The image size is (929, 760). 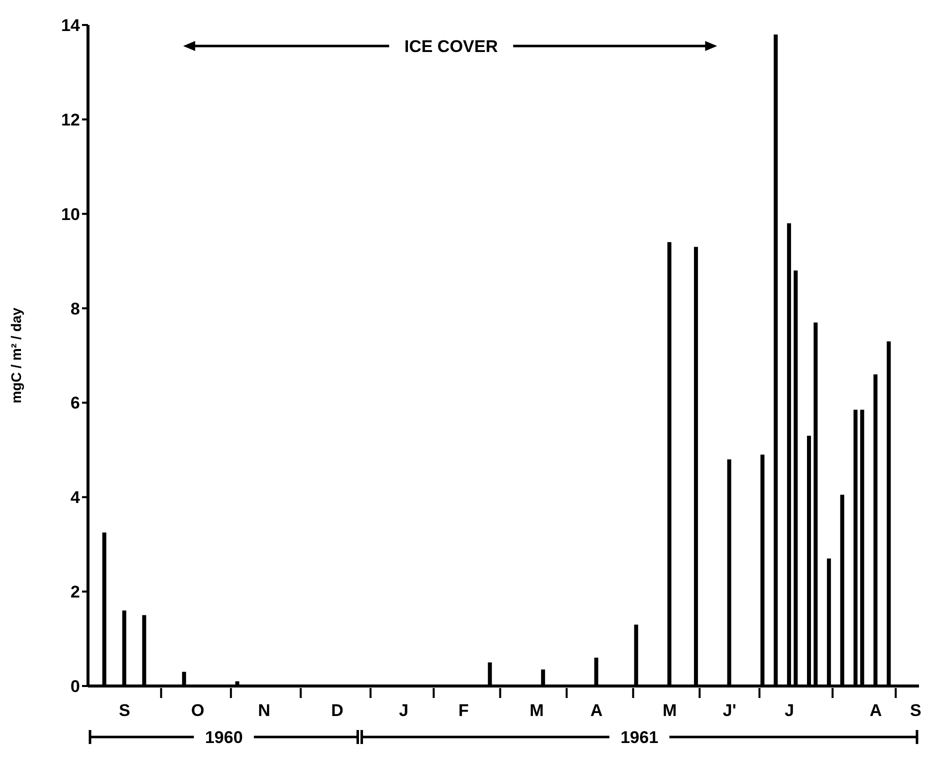 I want to click on y-axis-title: mgC / m² / day, so click(x=16, y=355).